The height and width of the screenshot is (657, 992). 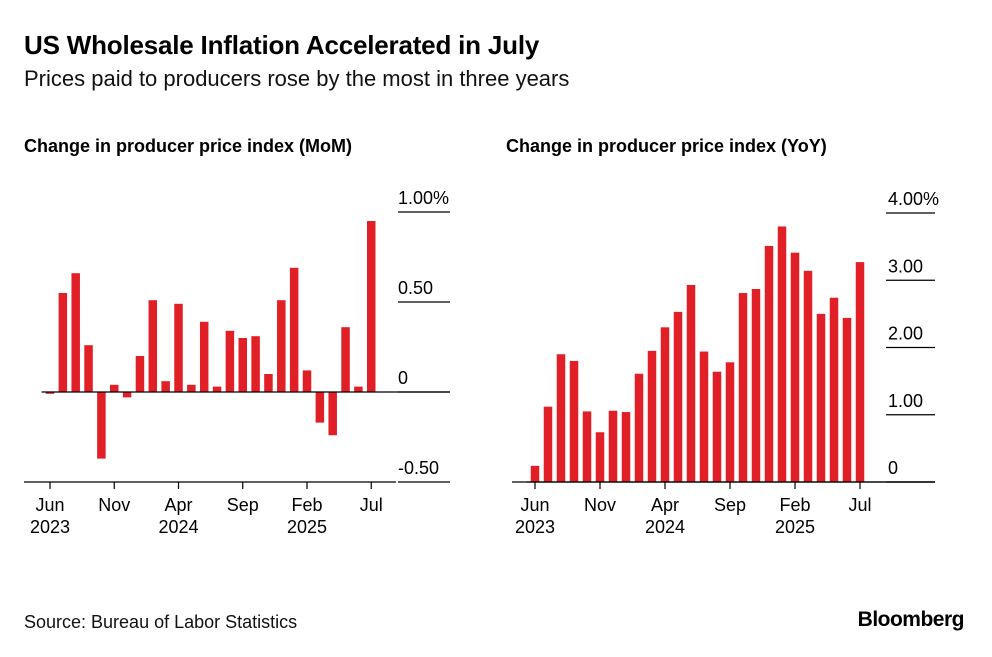 I want to click on y-tick-label: 2.00, so click(x=905, y=334).